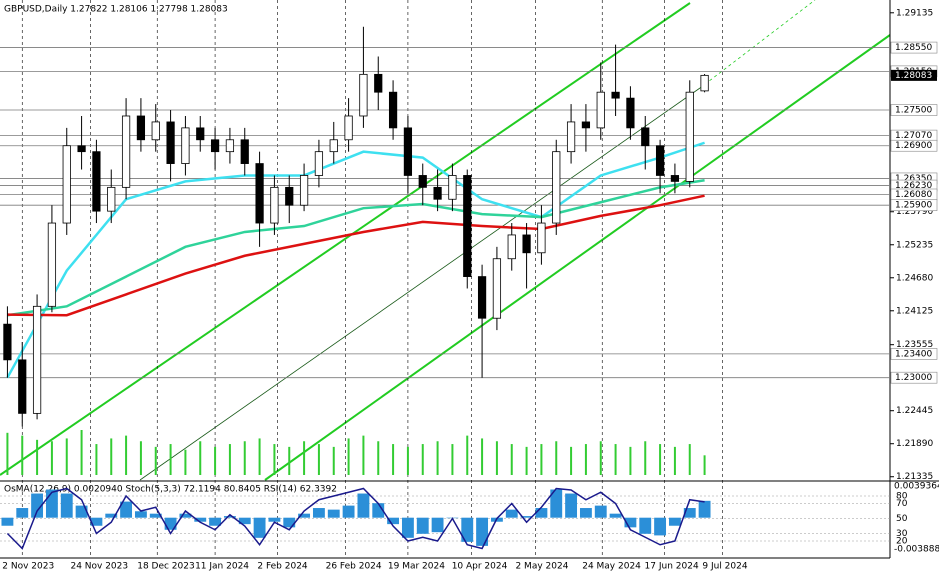  Describe the element at coordinates (914, 411) in the screenshot. I see `y-tick-label: 1.22445` at that location.